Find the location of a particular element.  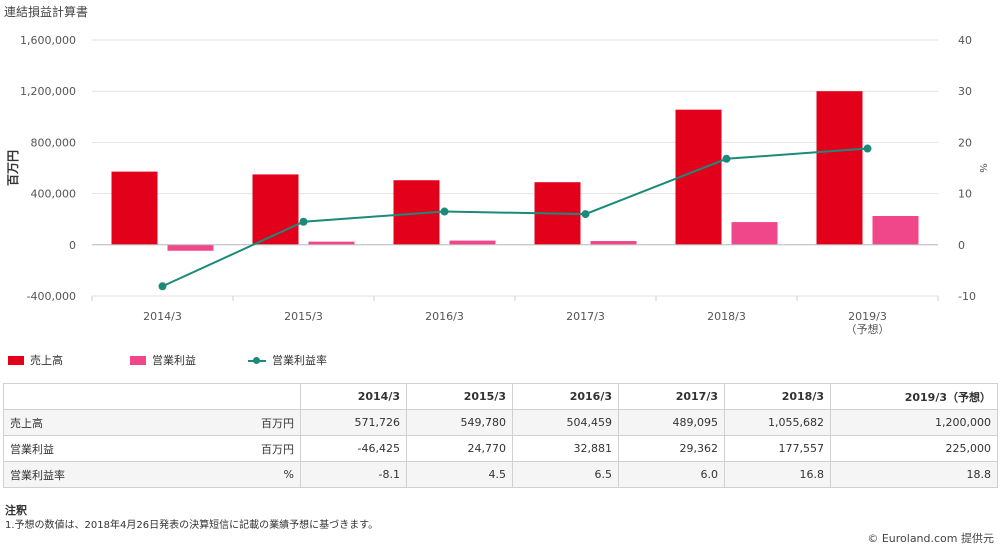

row-label: 売上高 is located at coordinates (117, 422).